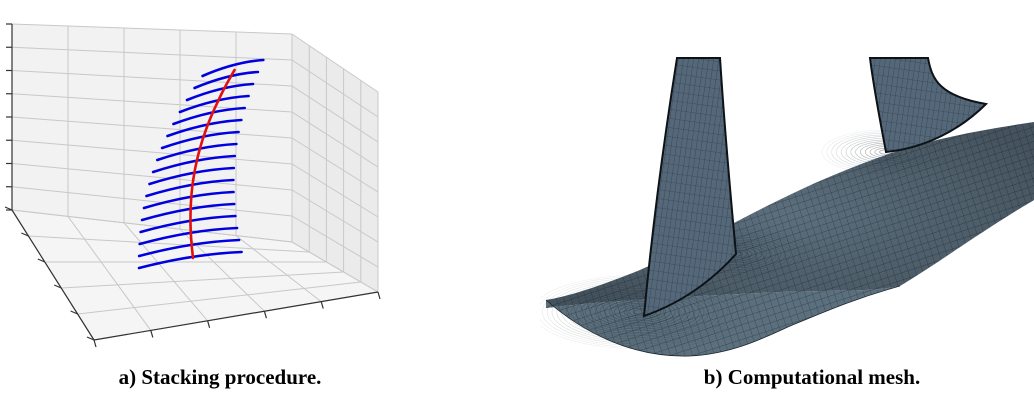  Describe the element at coordinates (812, 377) in the screenshot. I see `caption-computational-mesh: b) Computational mesh.` at that location.